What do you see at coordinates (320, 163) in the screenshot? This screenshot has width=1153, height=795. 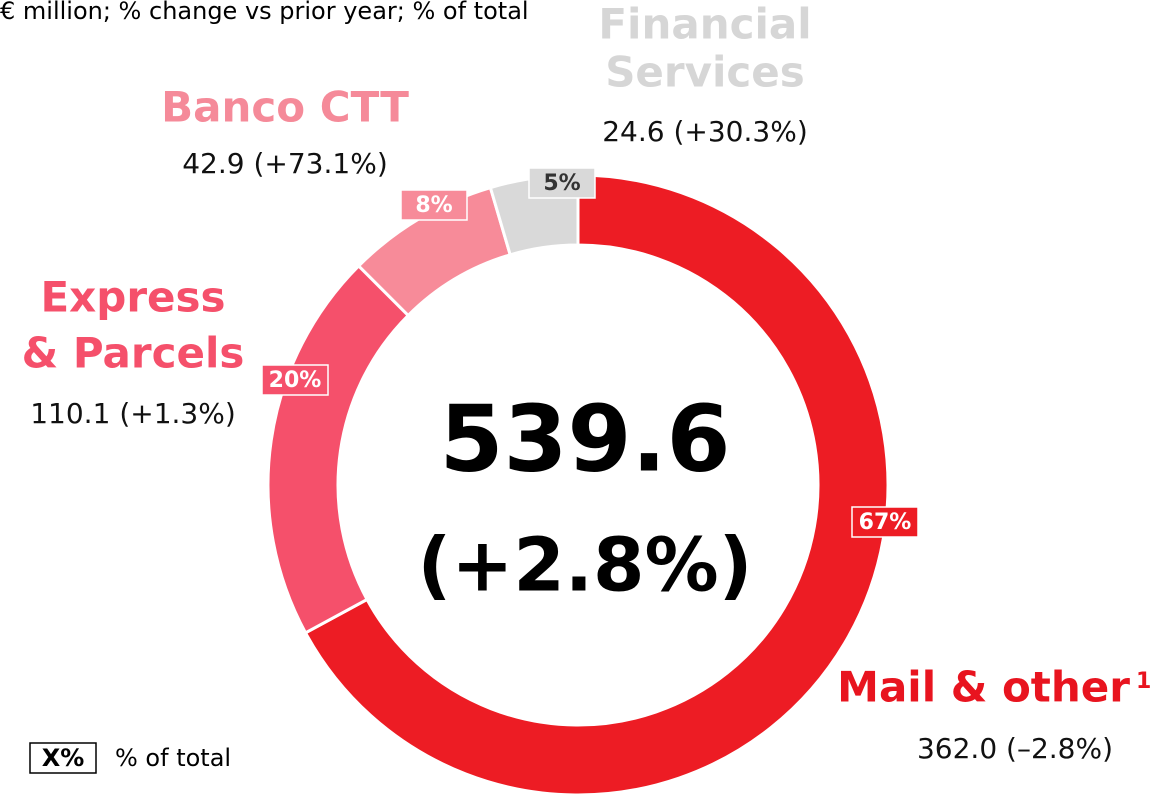 I see `change: (+73.1%)` at bounding box center [320, 163].